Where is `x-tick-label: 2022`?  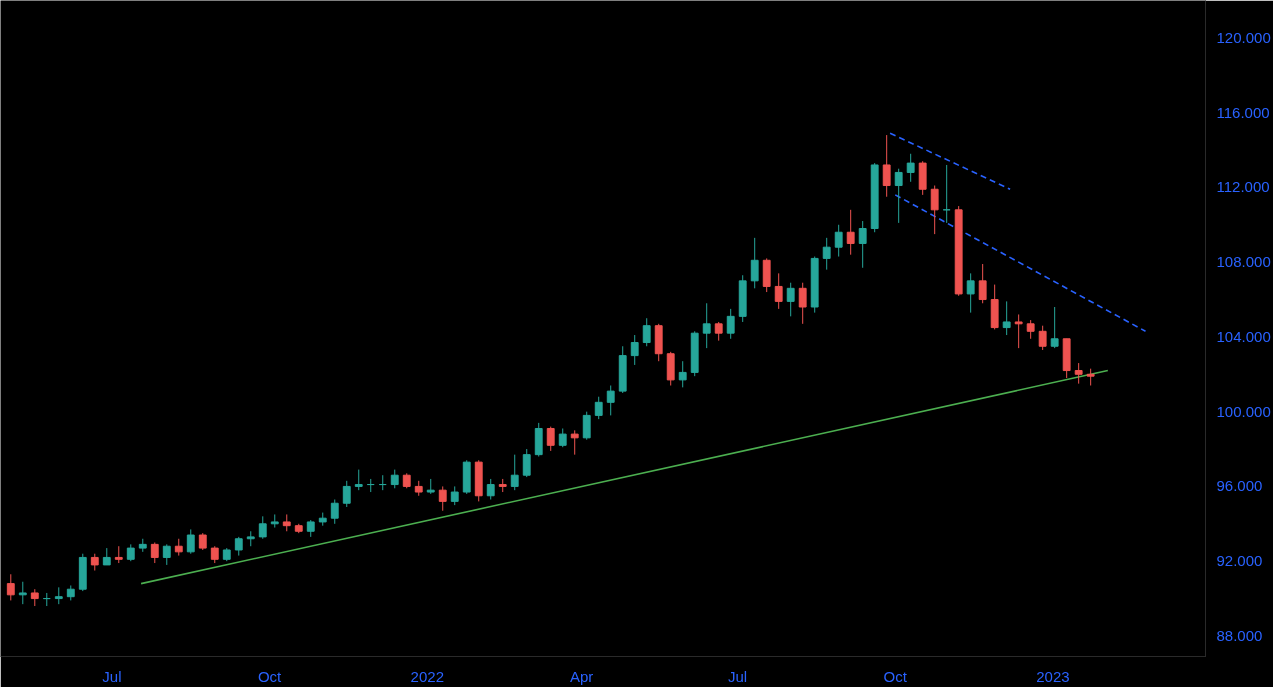 x-tick-label: 2022 is located at coordinates (427, 676).